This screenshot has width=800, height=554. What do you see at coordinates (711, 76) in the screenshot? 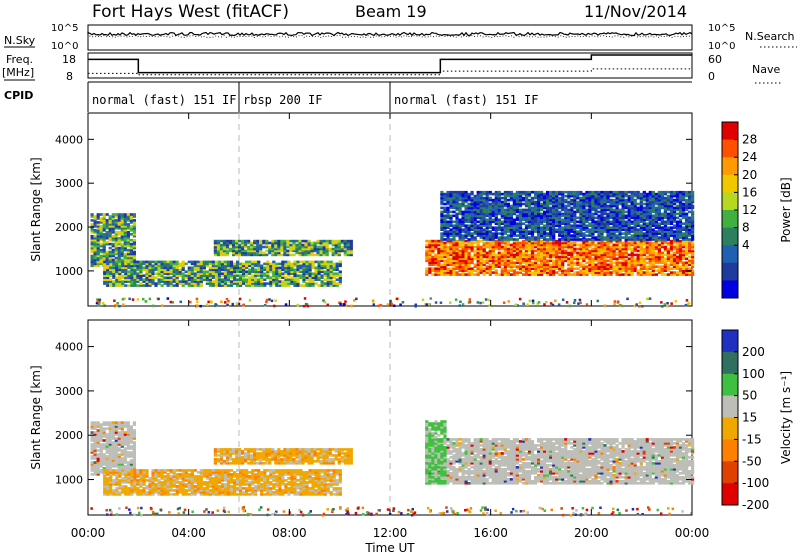
I see `nave-tick-bottom: 0` at bounding box center [711, 76].